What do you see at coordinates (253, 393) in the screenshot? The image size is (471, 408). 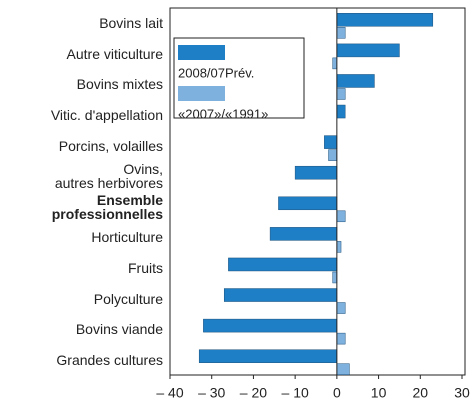 I see `x-tick-label: – 20` at bounding box center [253, 393].